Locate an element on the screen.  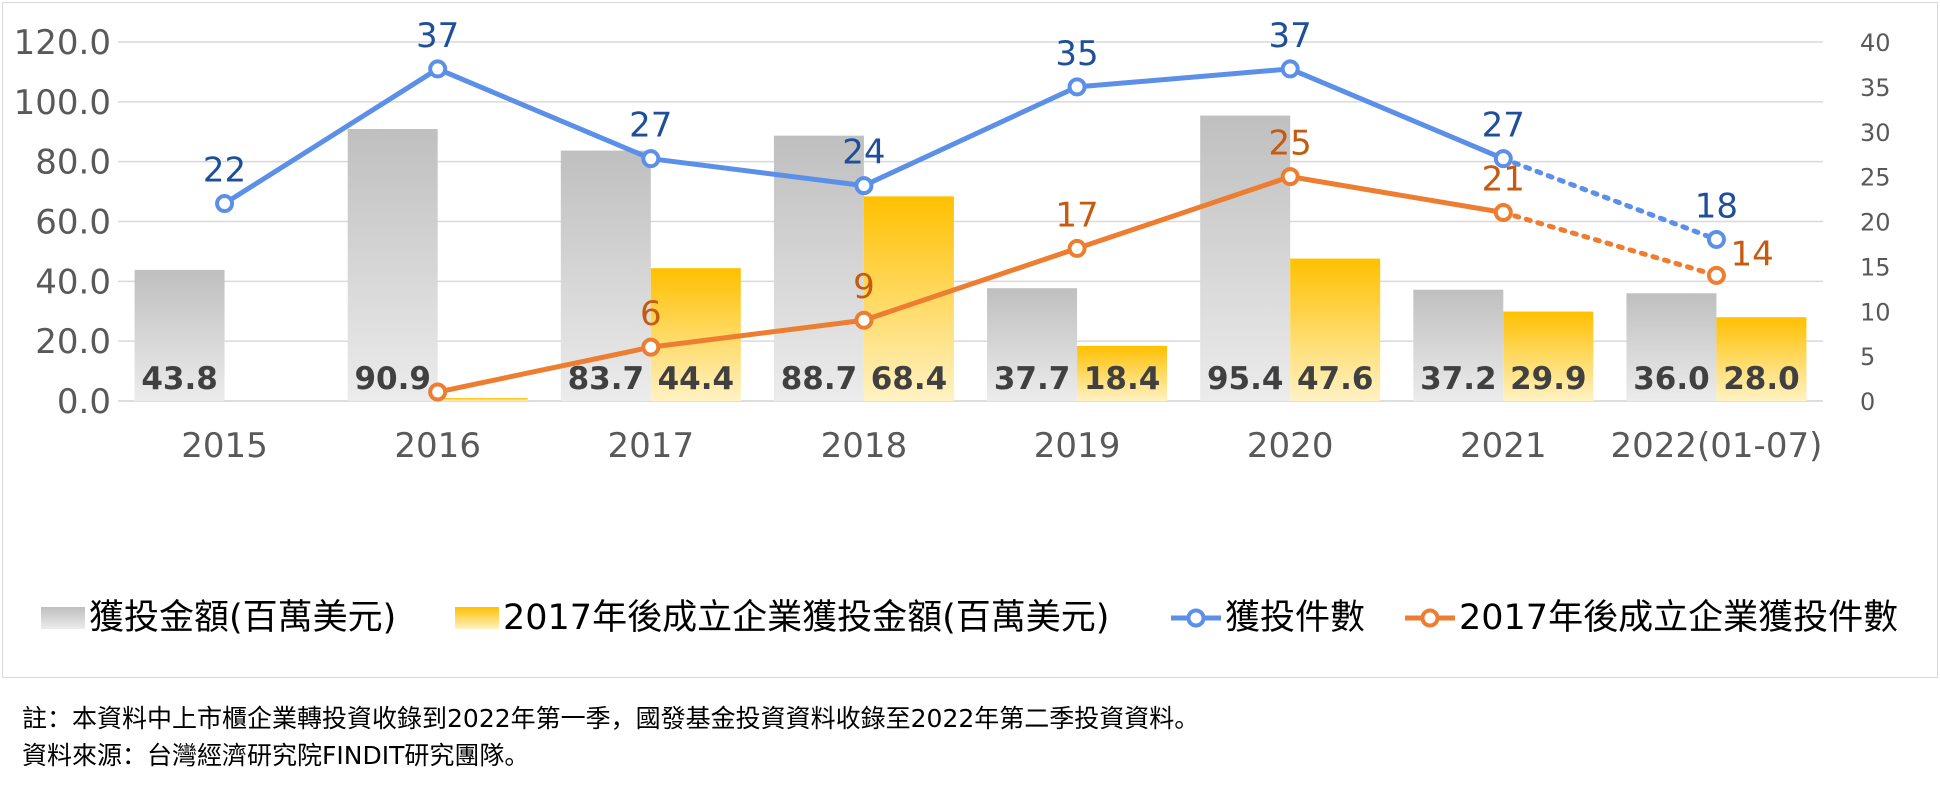
legend-label: 2017年後成立企業獲投金額(百萬美元) is located at coordinates (806, 618).